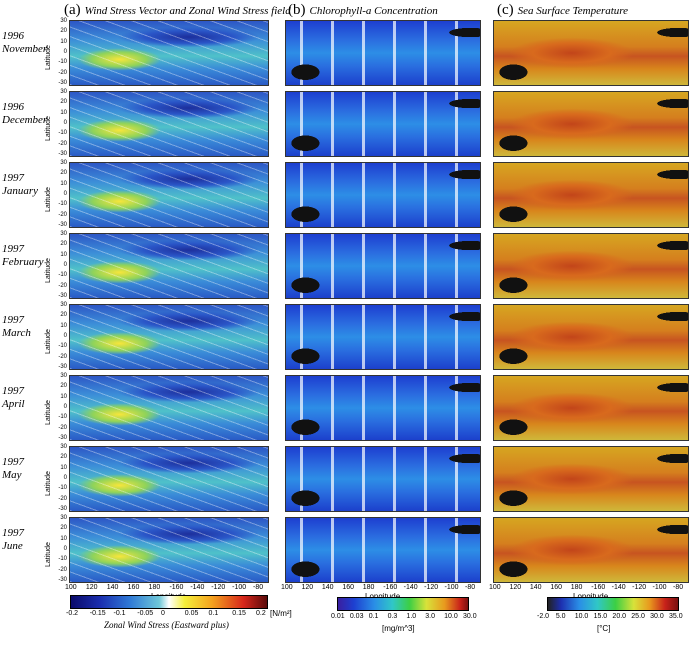 The image size is (700, 649). Describe the element at coordinates (560, 616) in the screenshot. I see `colorbar-tick: 5.0` at that location.